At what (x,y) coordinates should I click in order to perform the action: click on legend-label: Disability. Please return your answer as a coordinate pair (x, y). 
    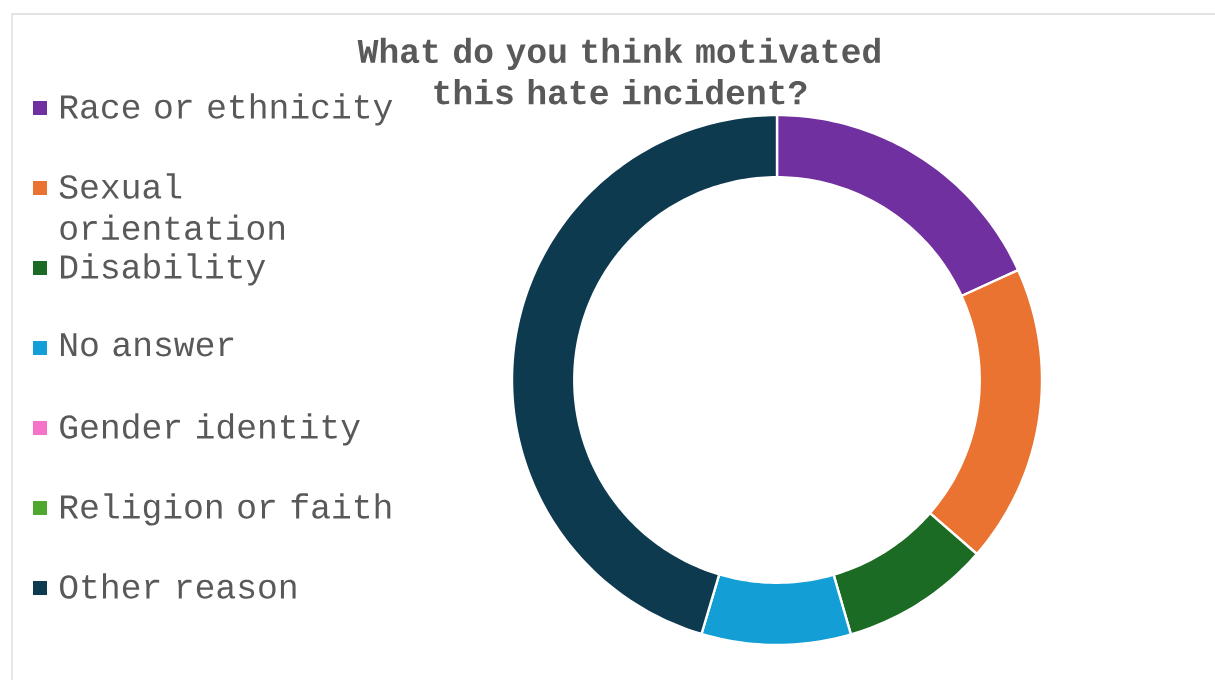
    Looking at the image, I should click on (163, 269).